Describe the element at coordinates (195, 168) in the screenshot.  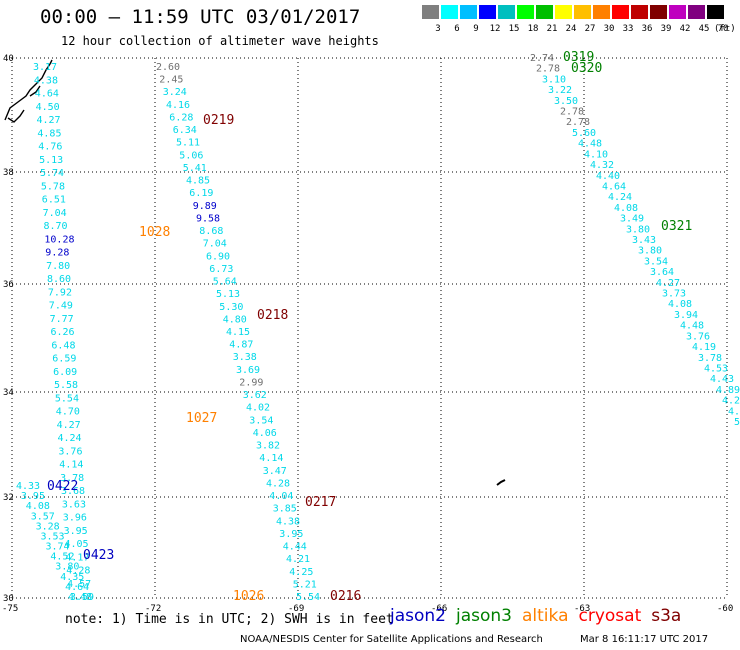
I see `wave-height-value: 5.41` at that location.